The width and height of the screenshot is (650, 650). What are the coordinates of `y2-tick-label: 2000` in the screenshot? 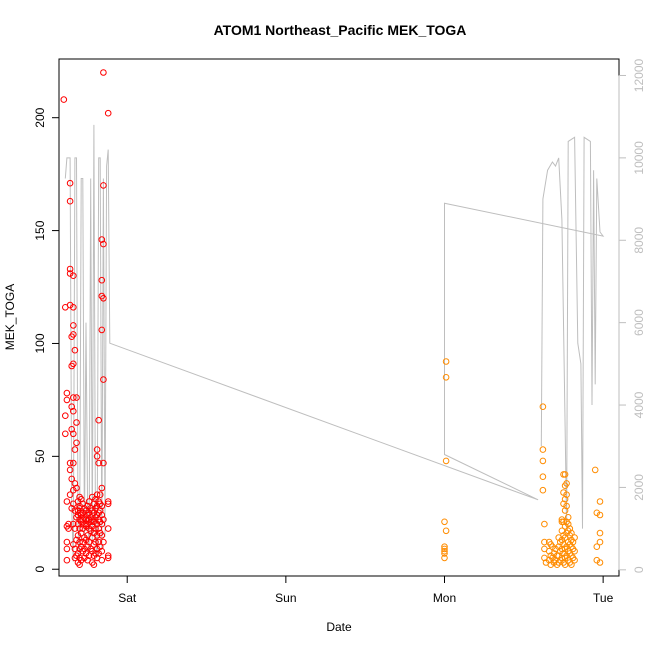 It's located at (639, 487).